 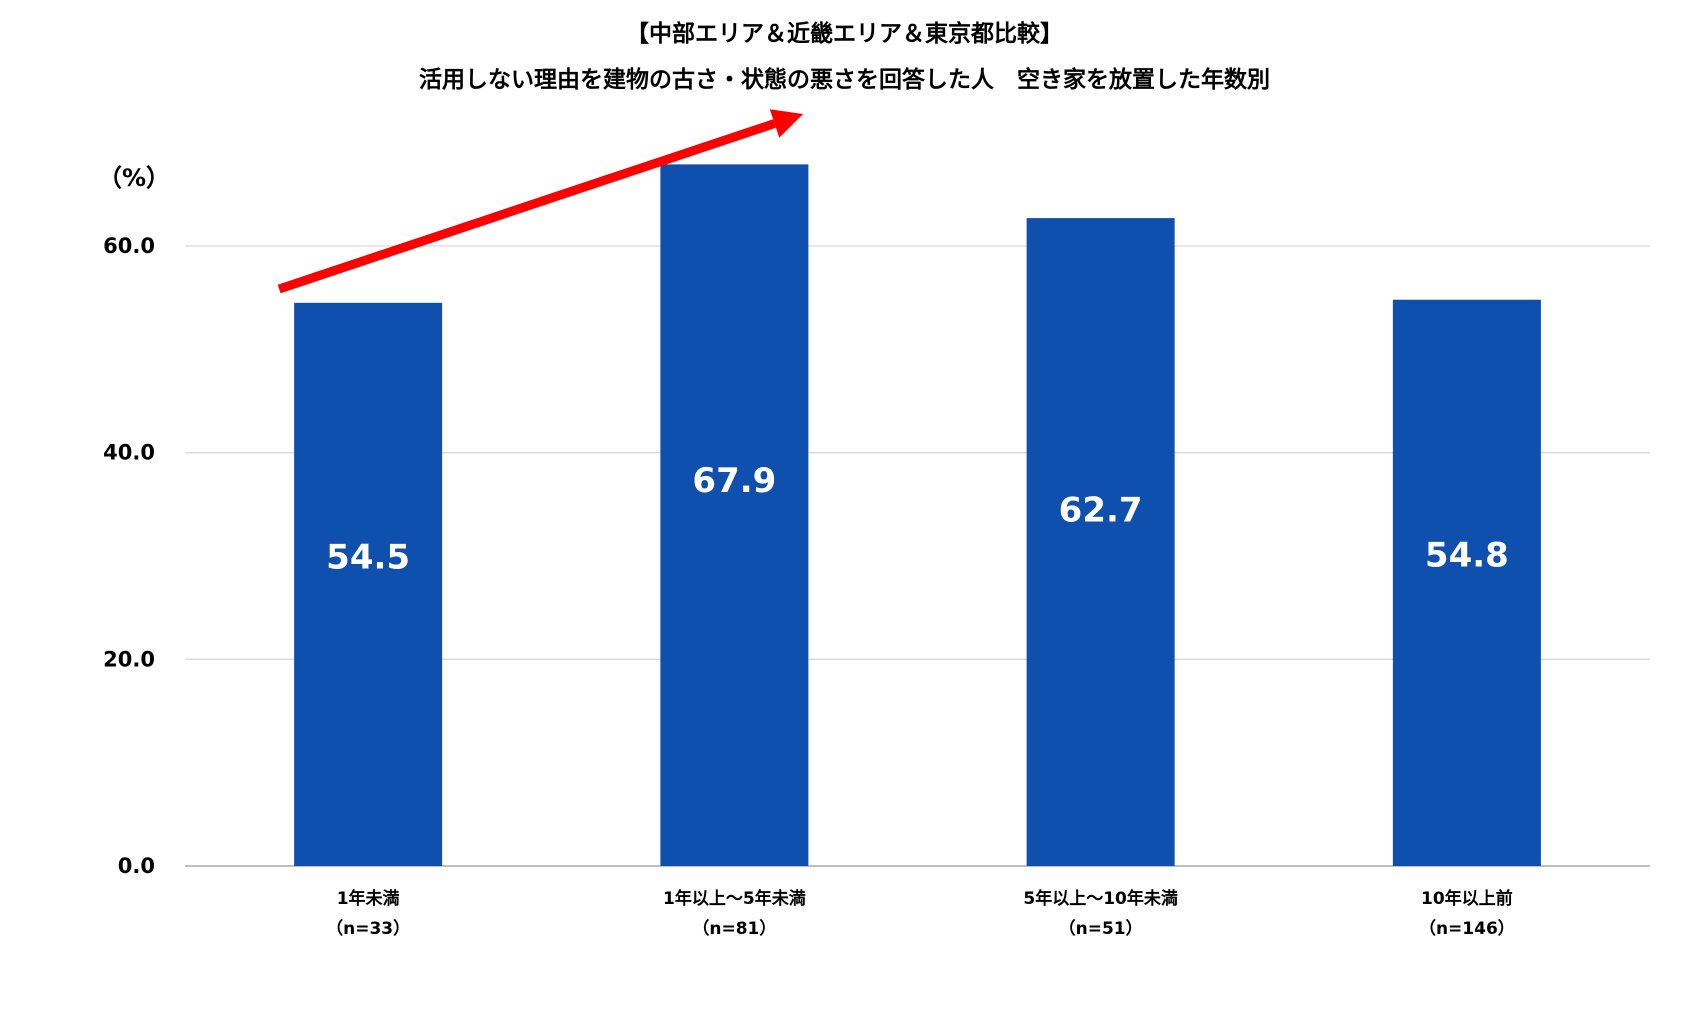 What do you see at coordinates (1467, 898) in the screenshot?
I see `x-category-label: 10年以上前` at bounding box center [1467, 898].